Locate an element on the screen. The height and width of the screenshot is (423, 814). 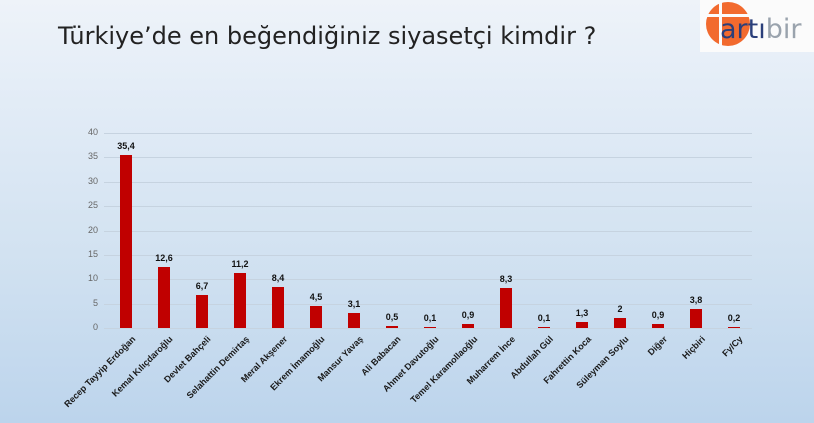
bar-value-label: 4,5 is located at coordinates (316, 297).